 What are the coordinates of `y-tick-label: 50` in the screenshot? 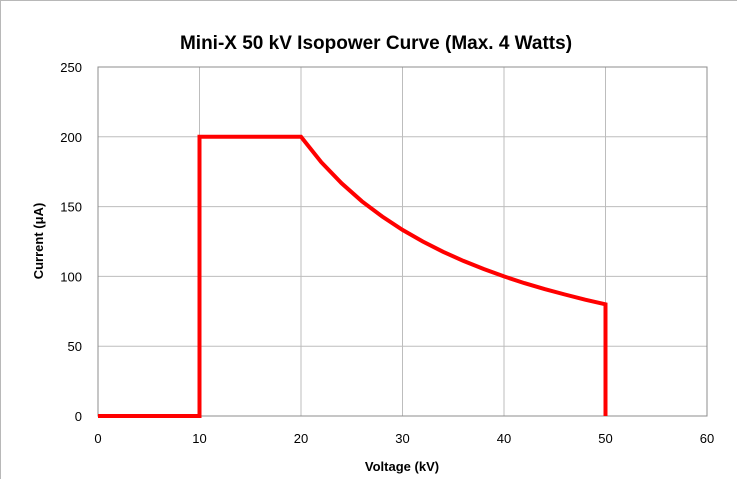 It's located at (75, 346).